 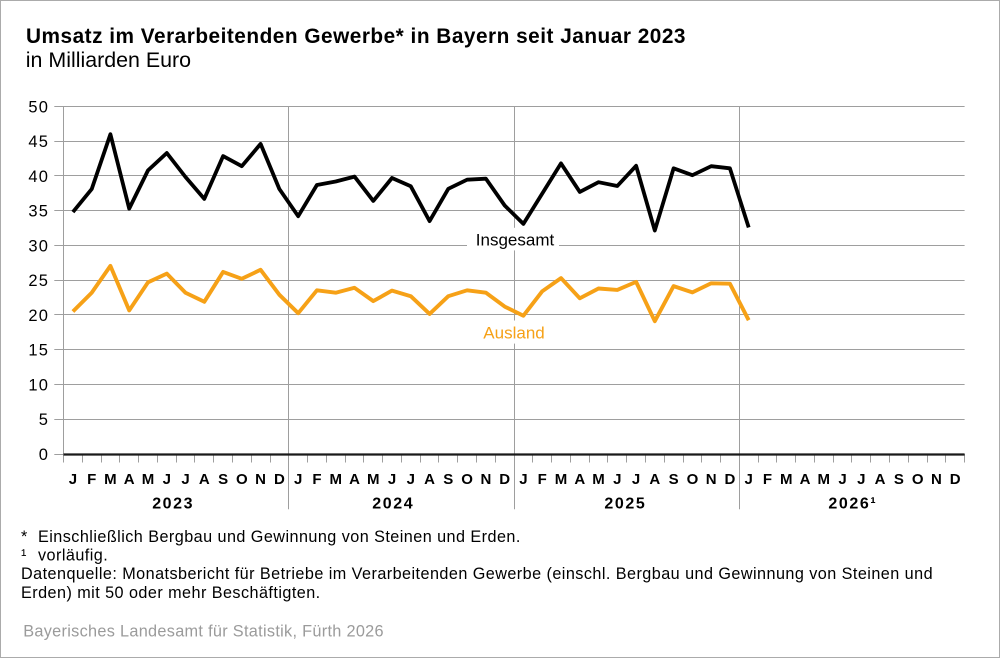 What do you see at coordinates (173, 504) in the screenshot?
I see `svg-text: 2023` at bounding box center [173, 504].